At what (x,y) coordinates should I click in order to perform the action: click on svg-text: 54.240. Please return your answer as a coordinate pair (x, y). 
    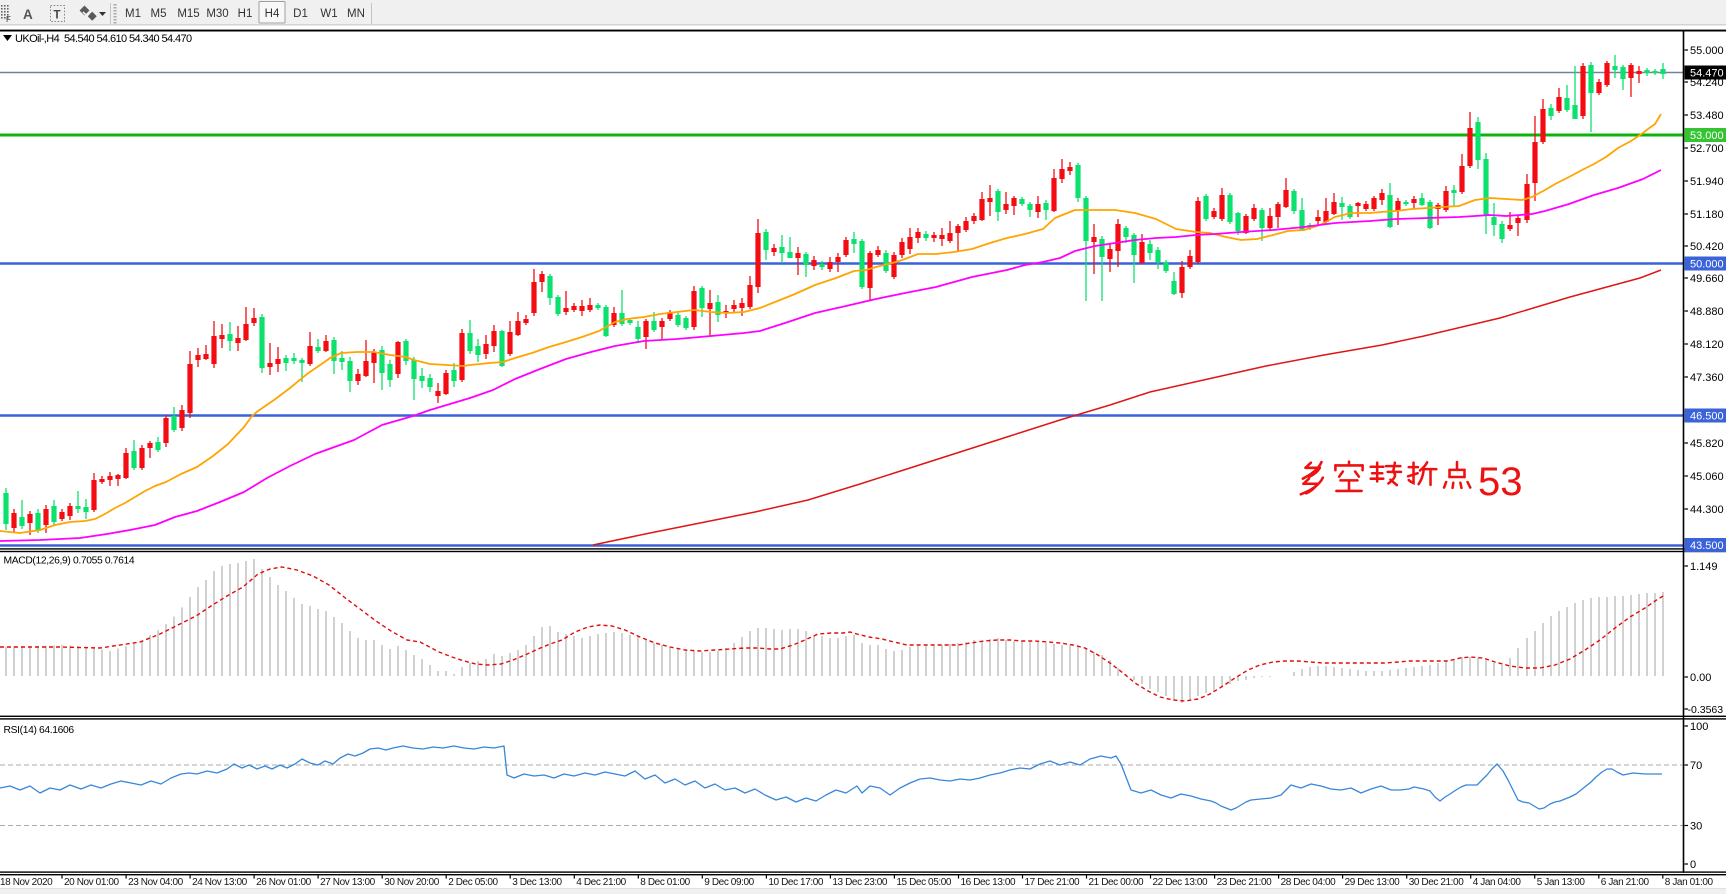
    Looking at the image, I should click on (1707, 83).